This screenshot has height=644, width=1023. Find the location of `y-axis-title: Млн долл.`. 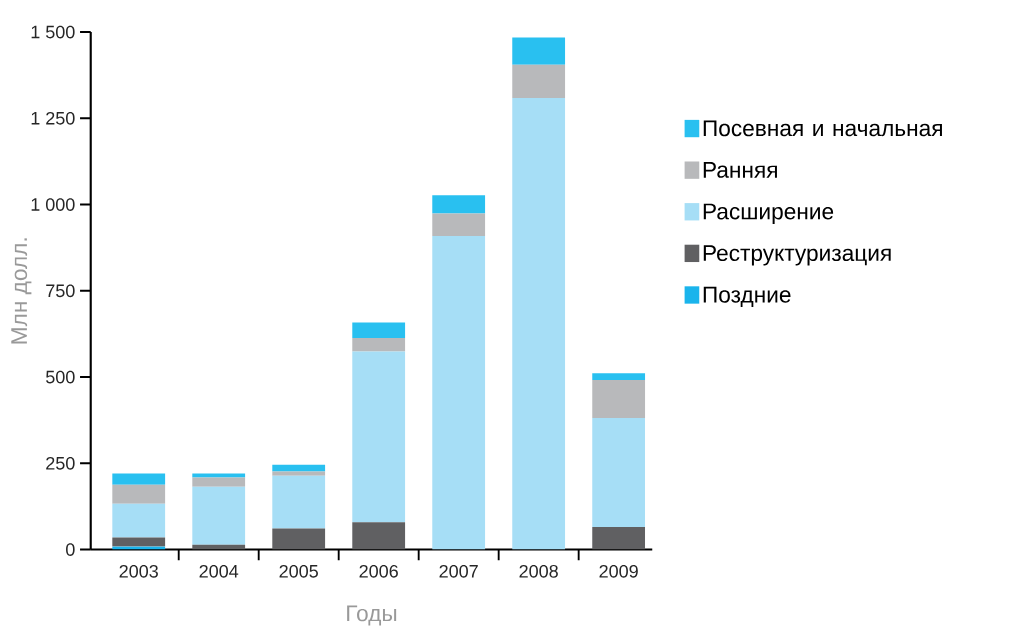

y-axis-title: Млн долл. is located at coordinates (21, 291).